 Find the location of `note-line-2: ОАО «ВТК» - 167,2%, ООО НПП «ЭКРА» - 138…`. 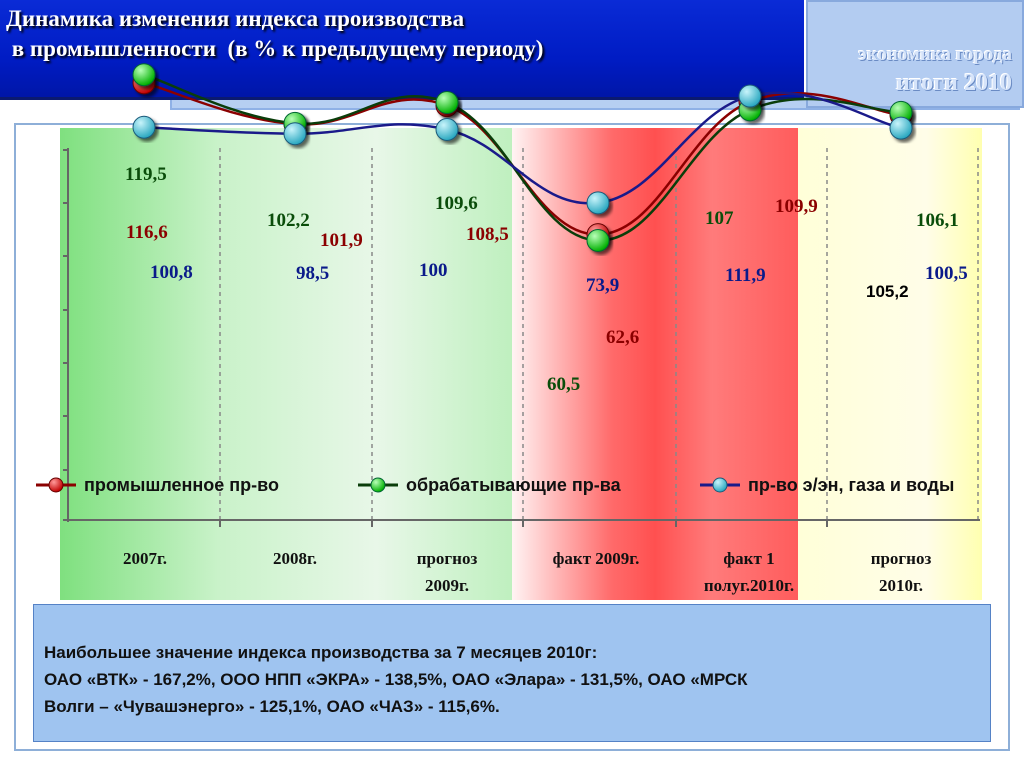

note-line-2: ОАО «ВТК» - 167,2%, ООО НПП «ЭКРА» - 138… is located at coordinates (396, 679).